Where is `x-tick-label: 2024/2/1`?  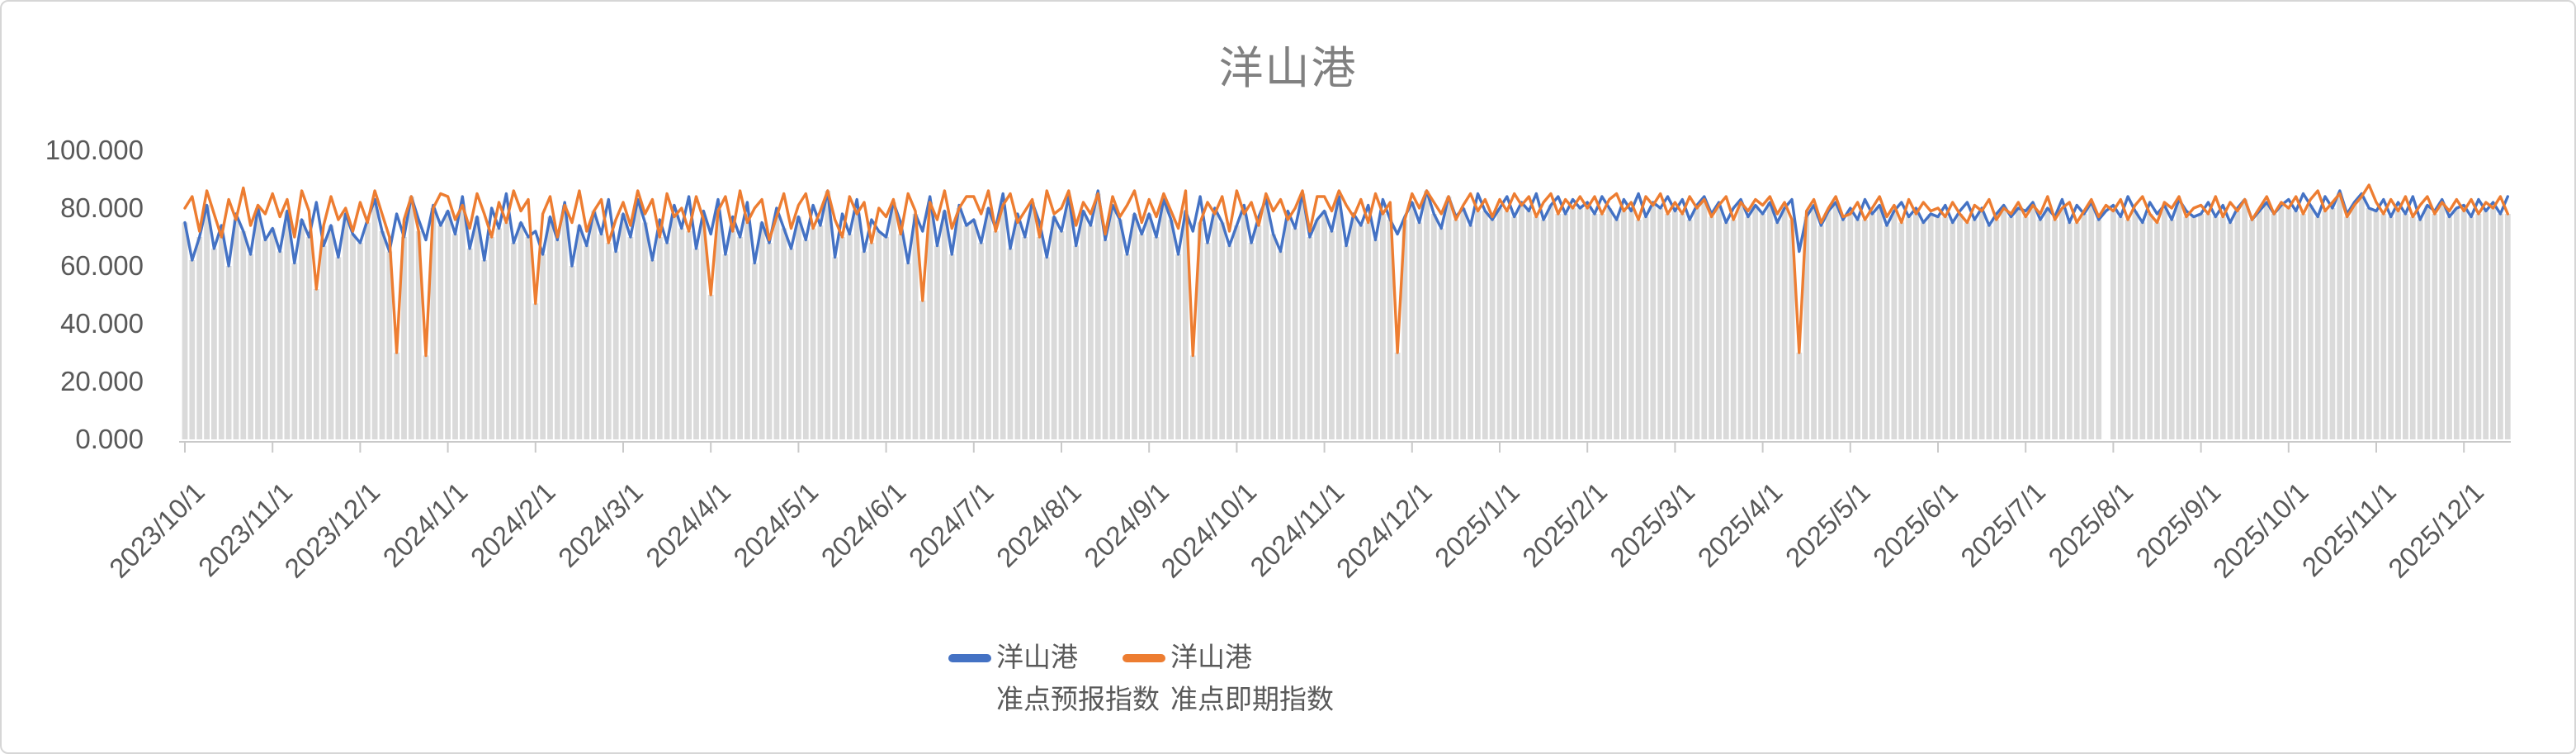
x-tick-label: 2024/2/1 is located at coordinates (513, 525).